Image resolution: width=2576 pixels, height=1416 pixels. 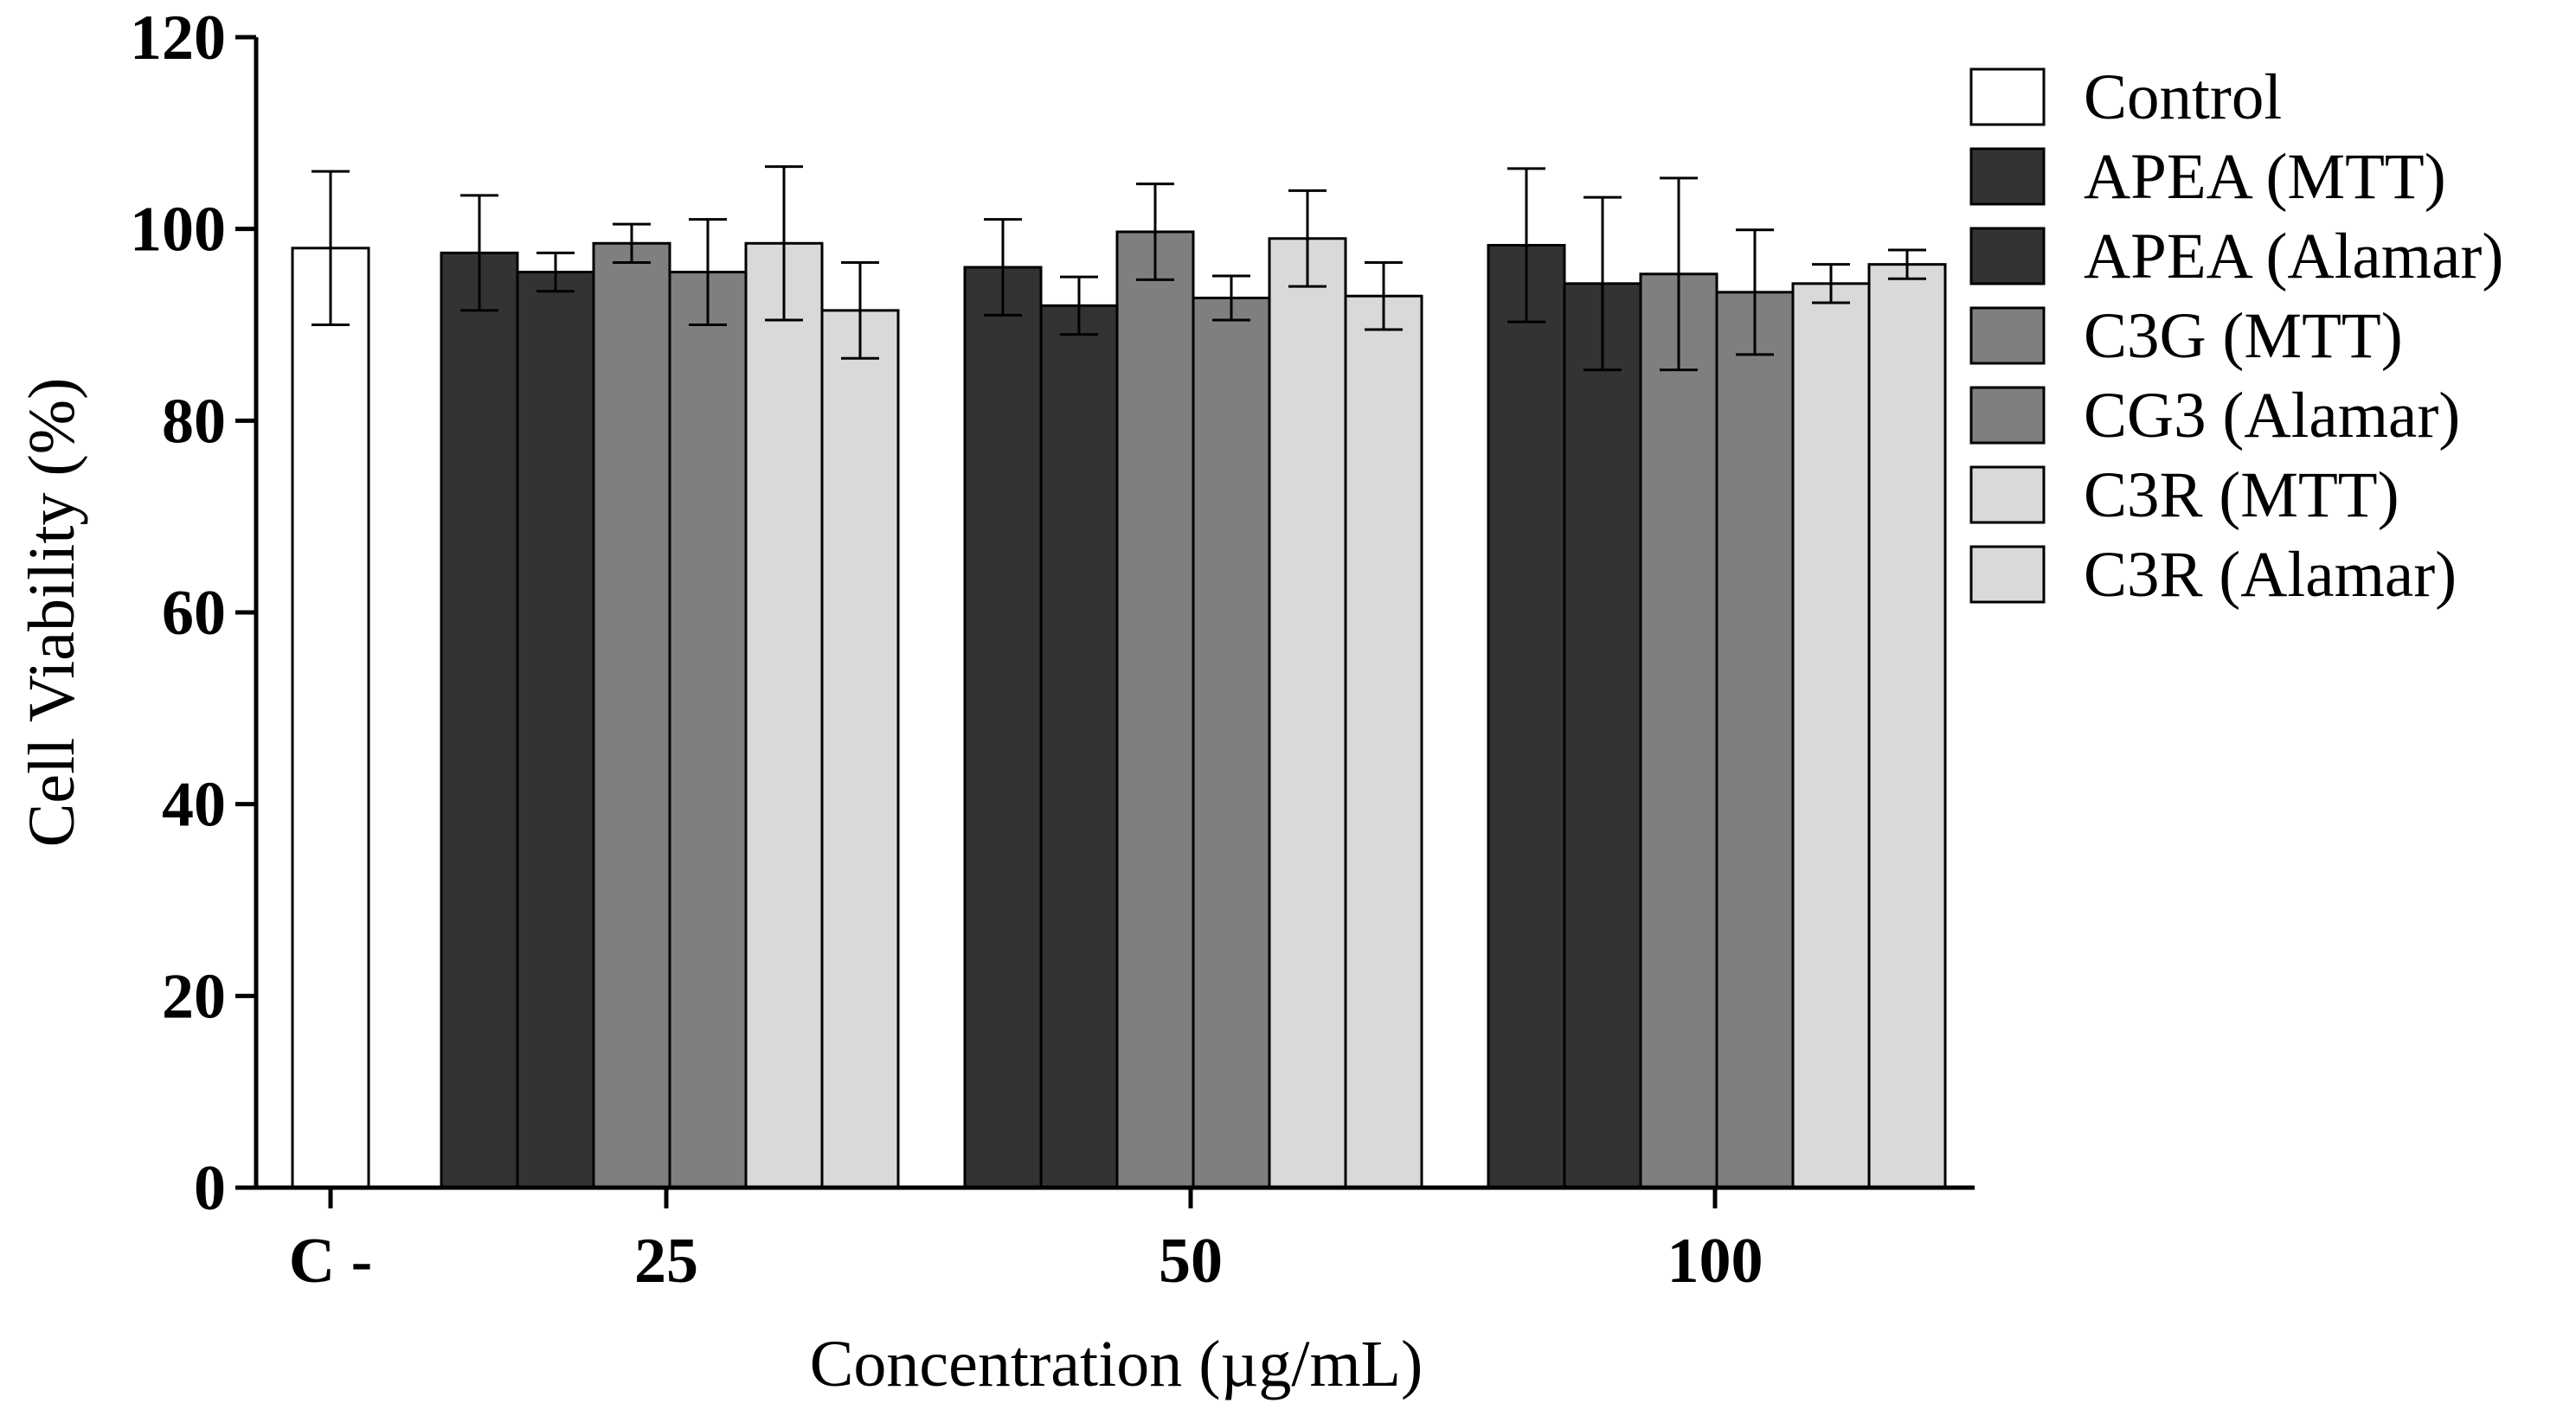 I want to click on y-ticks: 0 20 40 60 80 100 120, so click(x=193, y=614).